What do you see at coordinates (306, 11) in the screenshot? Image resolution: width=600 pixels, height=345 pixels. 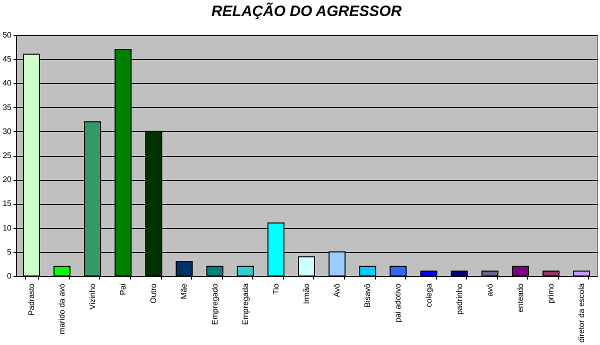 I see `chart-title: RELAÇÃO DO AGRESSOR` at bounding box center [306, 11].